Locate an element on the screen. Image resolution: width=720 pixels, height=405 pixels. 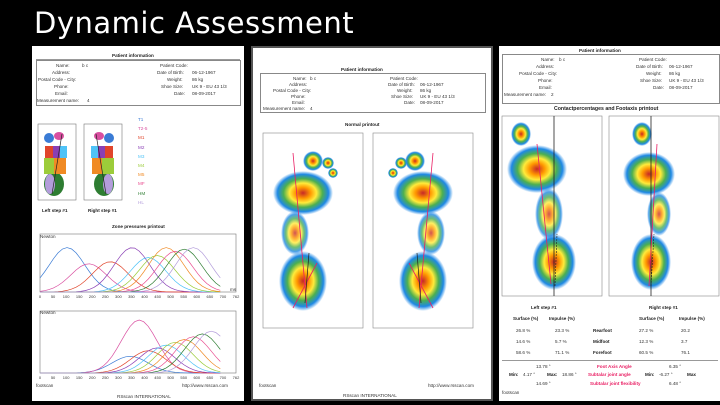
normal-printout-heading: Normal printout is located at coordinates (362, 124).